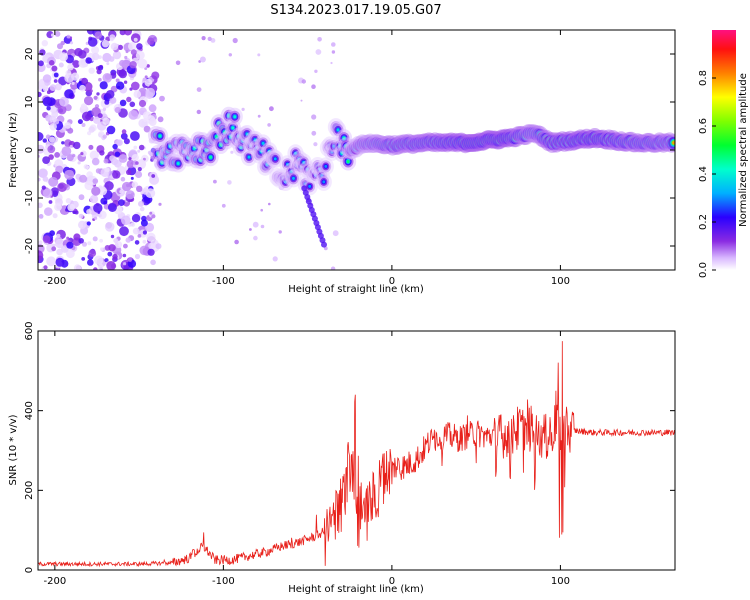 The height and width of the screenshot is (600, 750). Describe the element at coordinates (560, 581) in the screenshot. I see `snr-x-tick-label: 100` at that location.